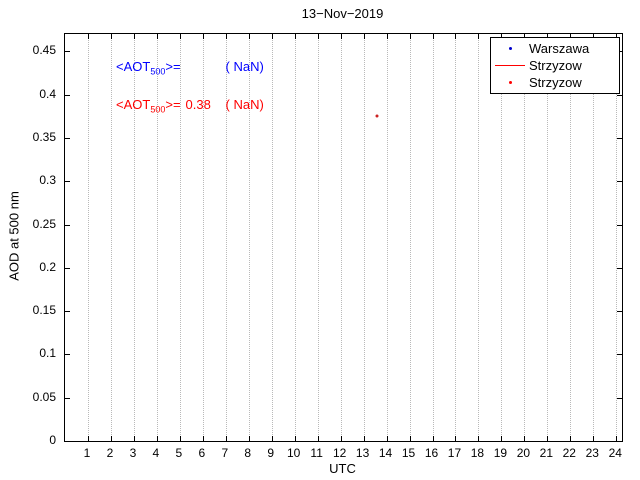 This screenshot has width=640, height=480. What do you see at coordinates (342, 468) in the screenshot?
I see `x-axis-label: UTC` at bounding box center [342, 468].